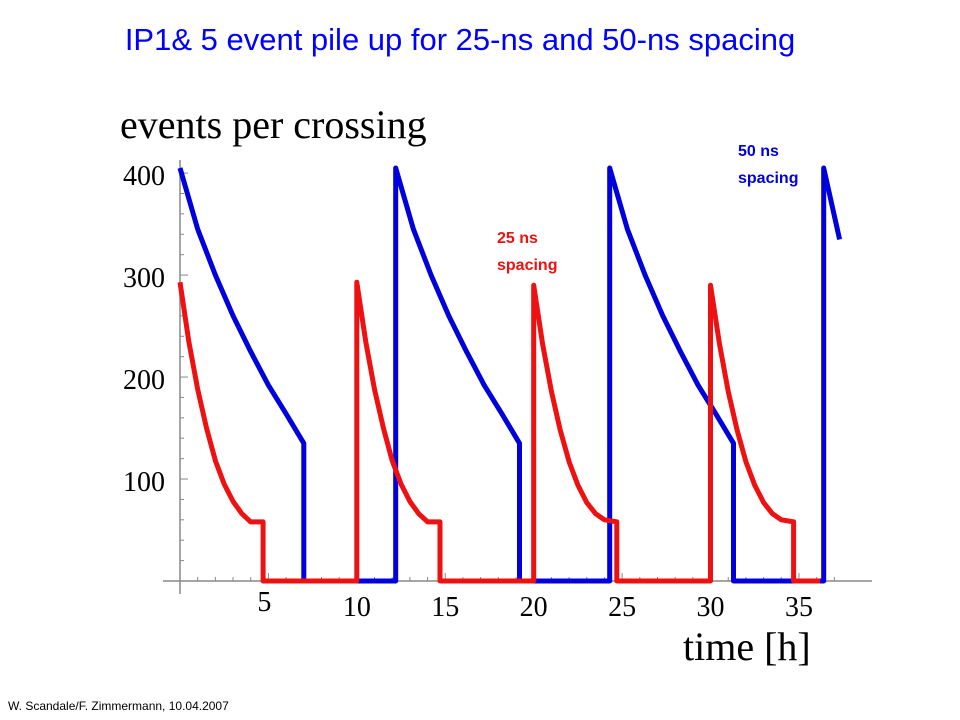  Describe the element at coordinates (264, 602) in the screenshot. I see `x-tick-label: 5` at that location.